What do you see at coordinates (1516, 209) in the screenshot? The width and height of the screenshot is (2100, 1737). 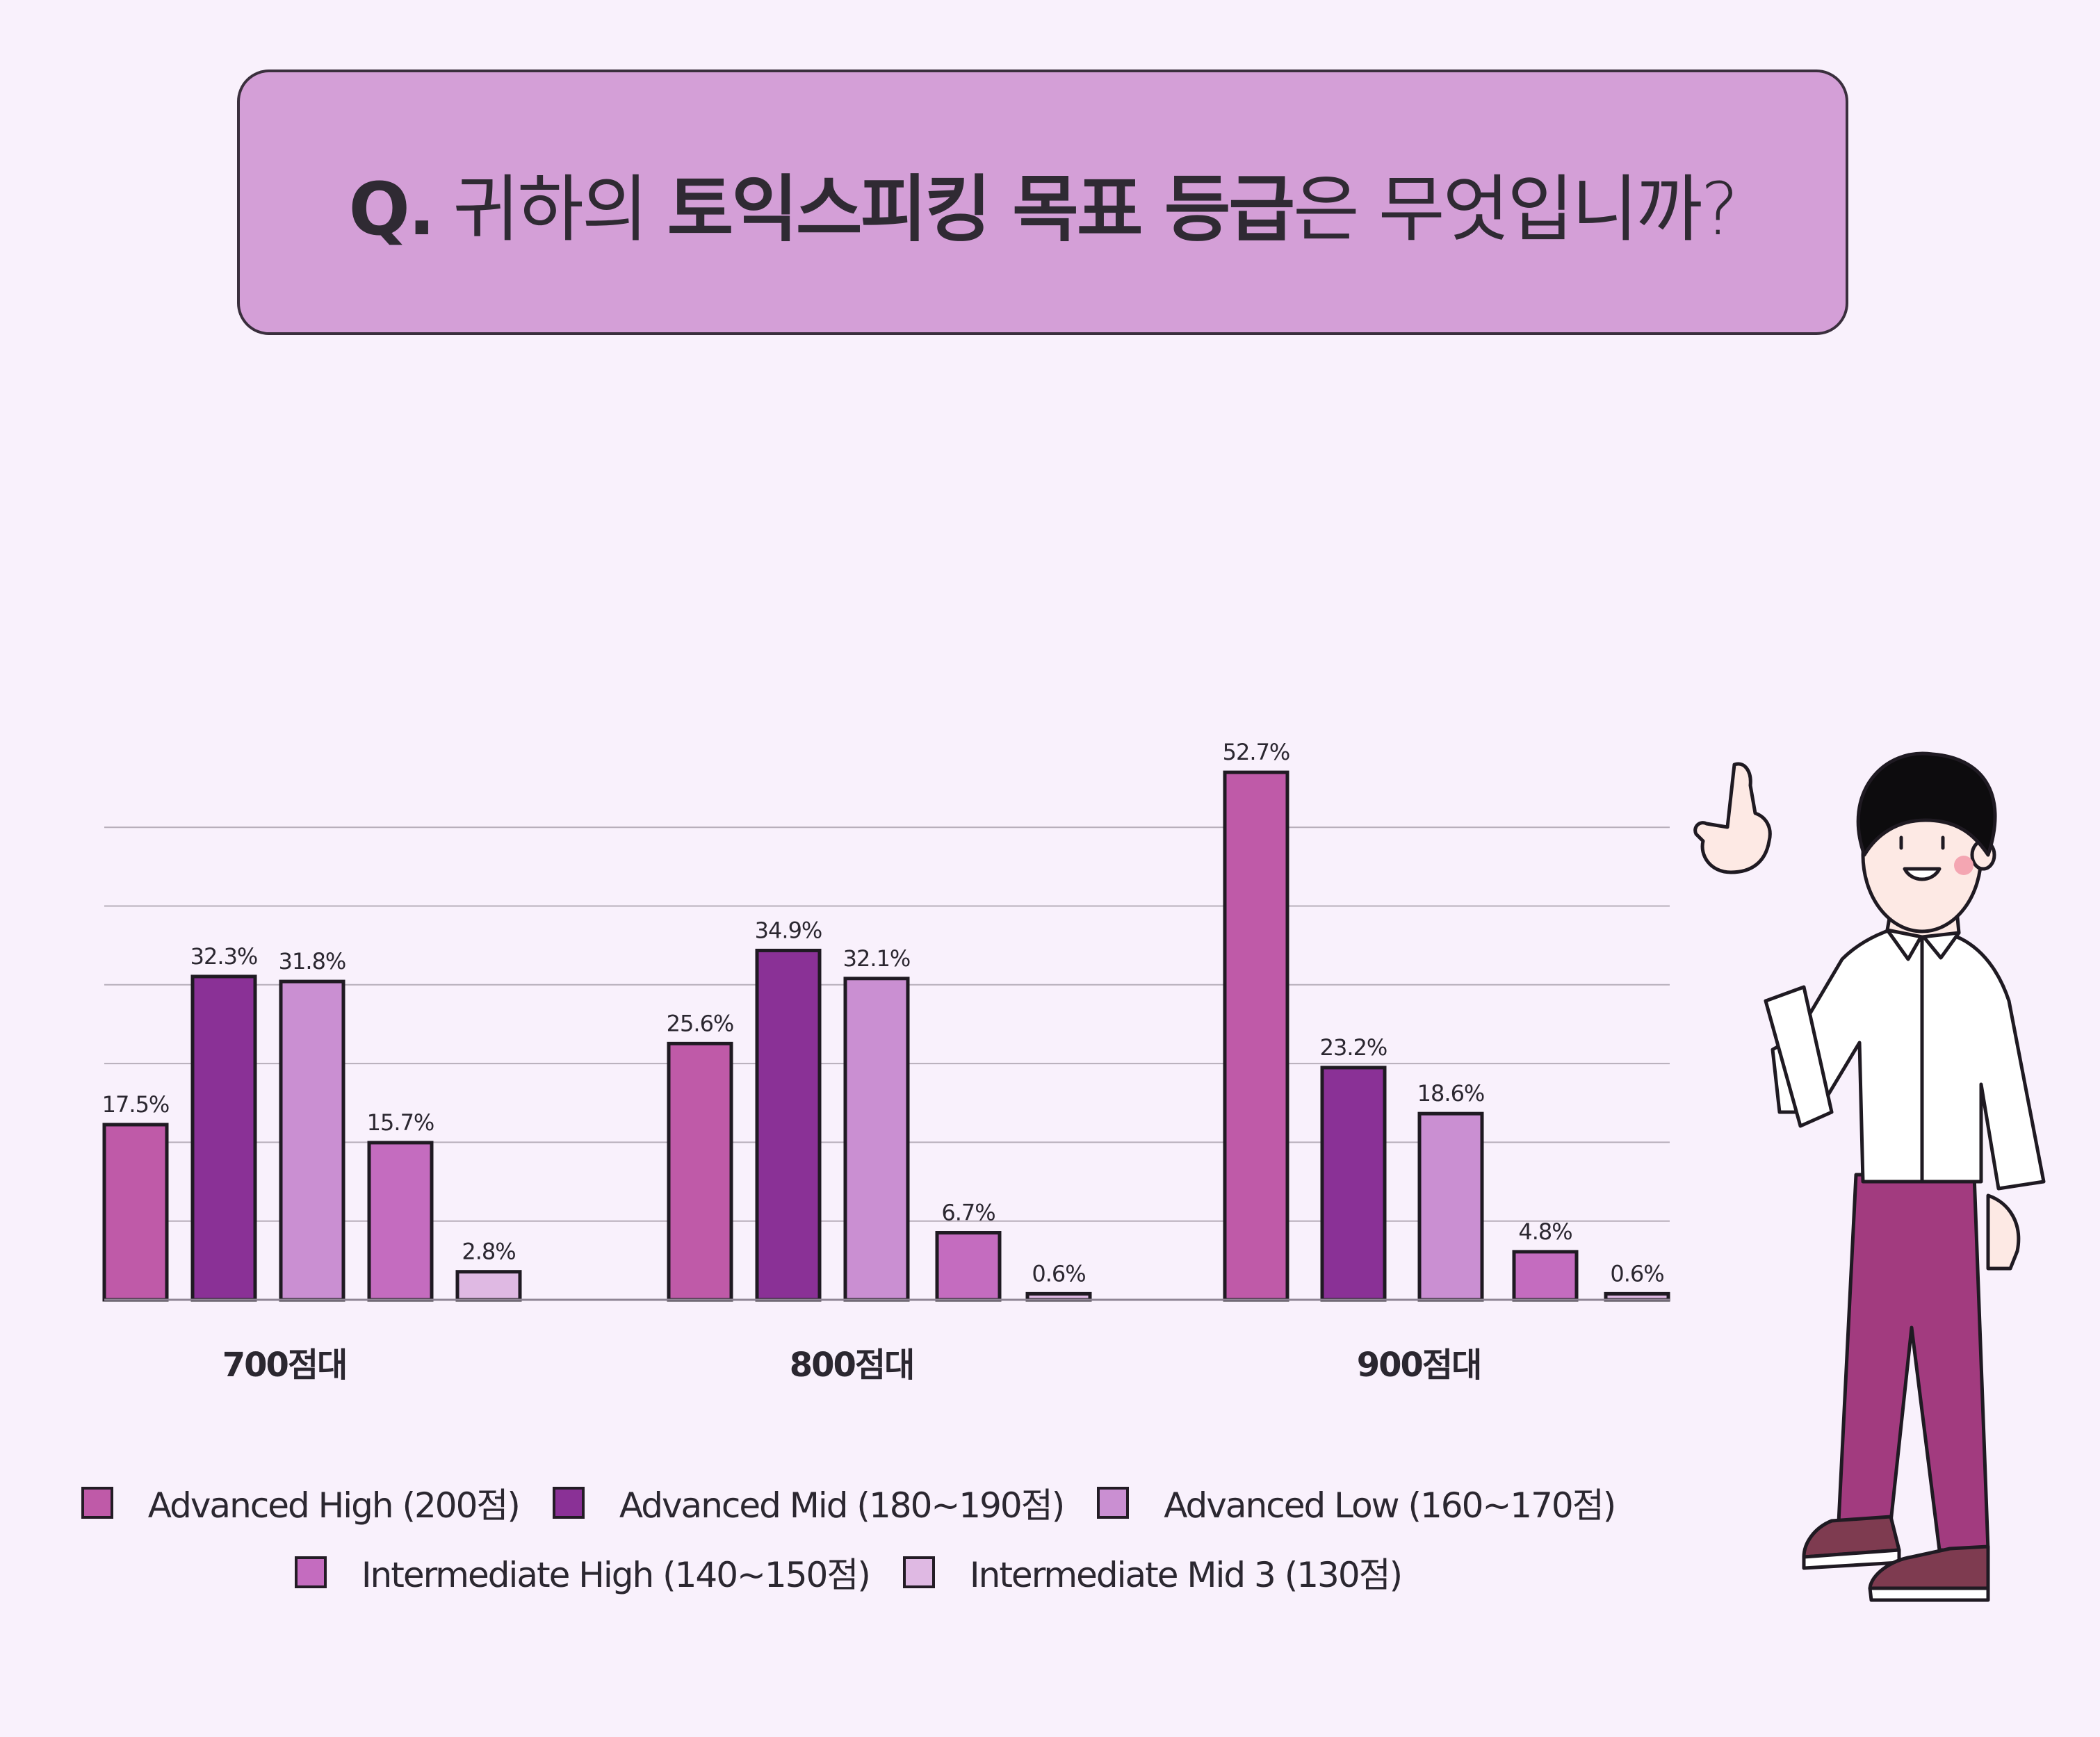 I see `title-part-3: 은 무엇입니까?` at bounding box center [1516, 209].